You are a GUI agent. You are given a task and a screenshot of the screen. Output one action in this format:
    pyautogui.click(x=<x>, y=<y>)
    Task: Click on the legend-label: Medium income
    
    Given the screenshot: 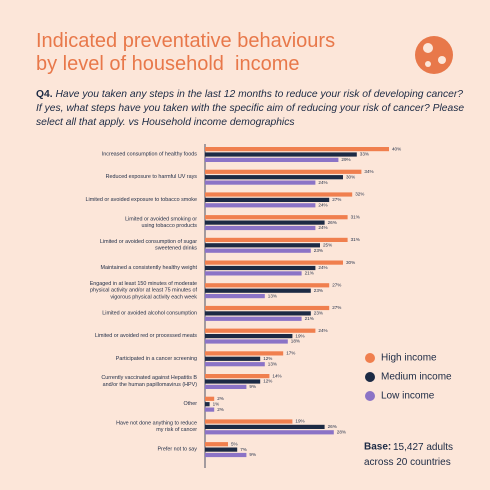 What is the action you would take?
    pyautogui.click(x=416, y=377)
    